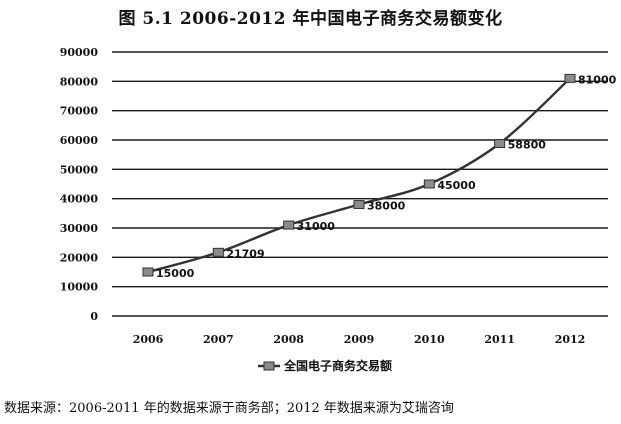 The image size is (621, 424). What do you see at coordinates (288, 339) in the screenshot?
I see `x-tick-label: 2008` at bounding box center [288, 339].